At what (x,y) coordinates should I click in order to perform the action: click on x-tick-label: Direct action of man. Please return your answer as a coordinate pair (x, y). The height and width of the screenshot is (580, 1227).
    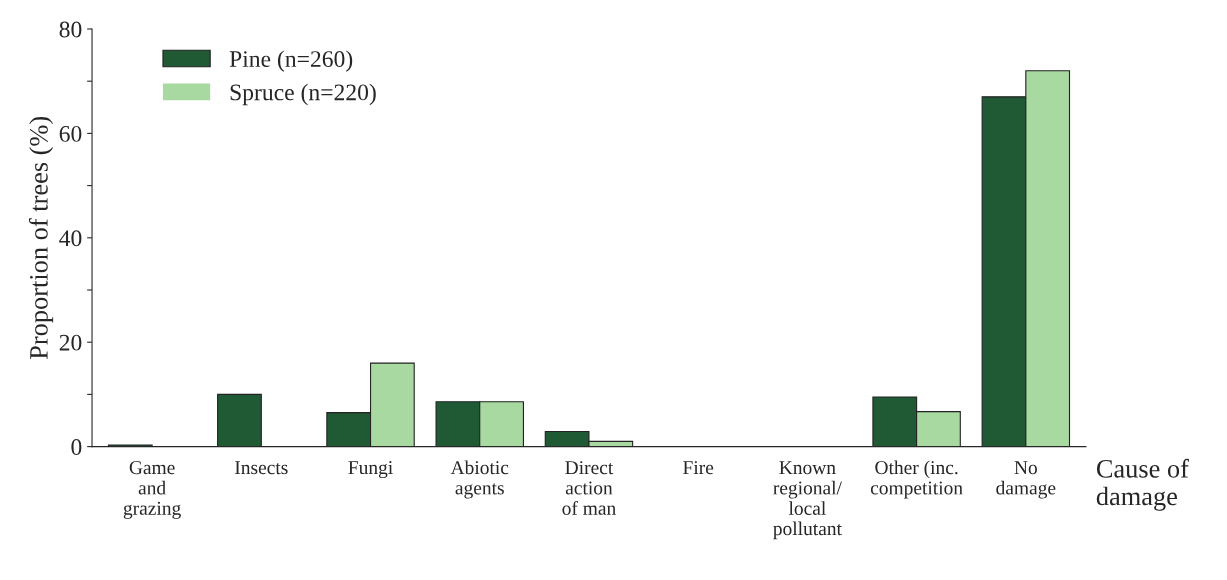
    Looking at the image, I should click on (589, 488).